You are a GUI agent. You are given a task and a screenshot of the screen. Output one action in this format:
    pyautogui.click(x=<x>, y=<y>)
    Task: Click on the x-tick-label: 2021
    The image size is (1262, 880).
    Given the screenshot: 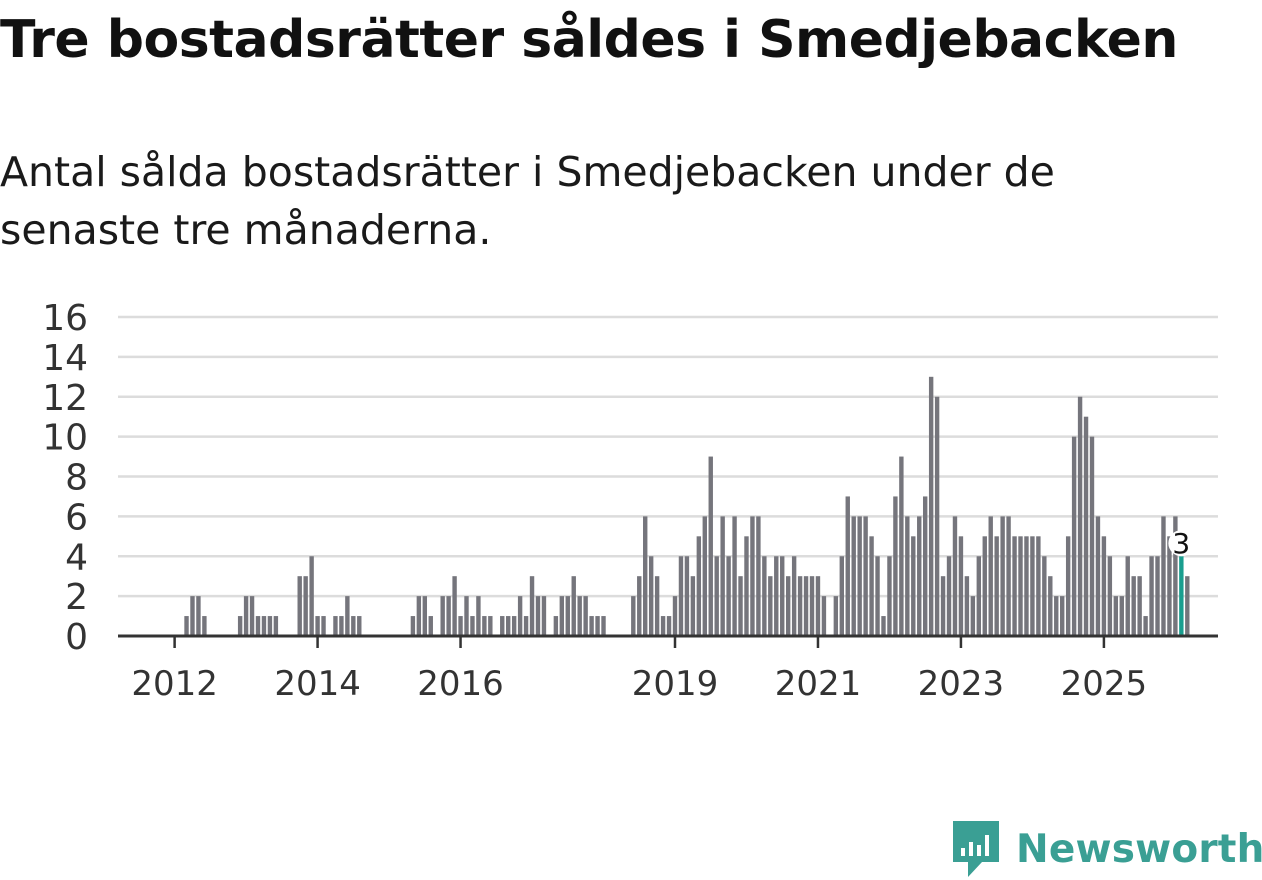 What is the action you would take?
    pyautogui.click(x=818, y=684)
    